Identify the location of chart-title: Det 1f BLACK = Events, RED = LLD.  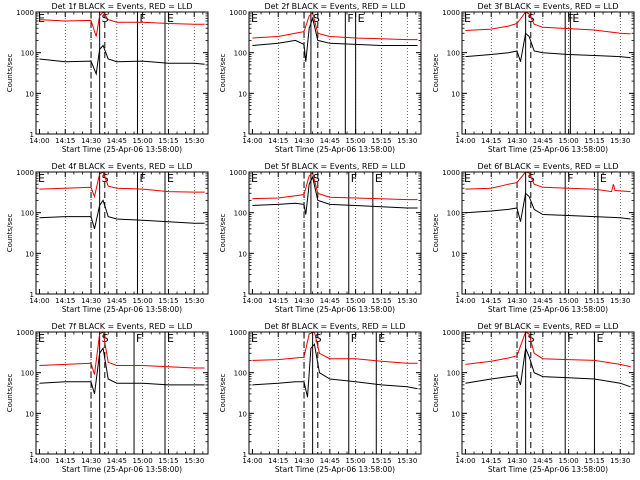
(121, 6).